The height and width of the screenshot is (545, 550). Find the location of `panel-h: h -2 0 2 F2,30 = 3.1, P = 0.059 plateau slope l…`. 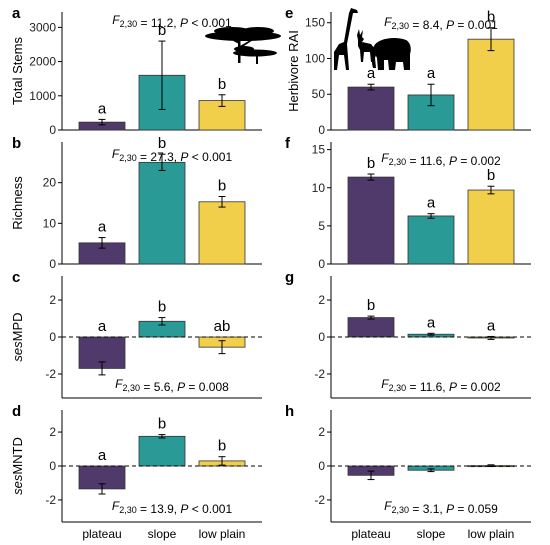

panel-h: h -2 0 2 F2,30 = 3.1, P = 0.059 plateau slope l… is located at coordinates (408, 472).